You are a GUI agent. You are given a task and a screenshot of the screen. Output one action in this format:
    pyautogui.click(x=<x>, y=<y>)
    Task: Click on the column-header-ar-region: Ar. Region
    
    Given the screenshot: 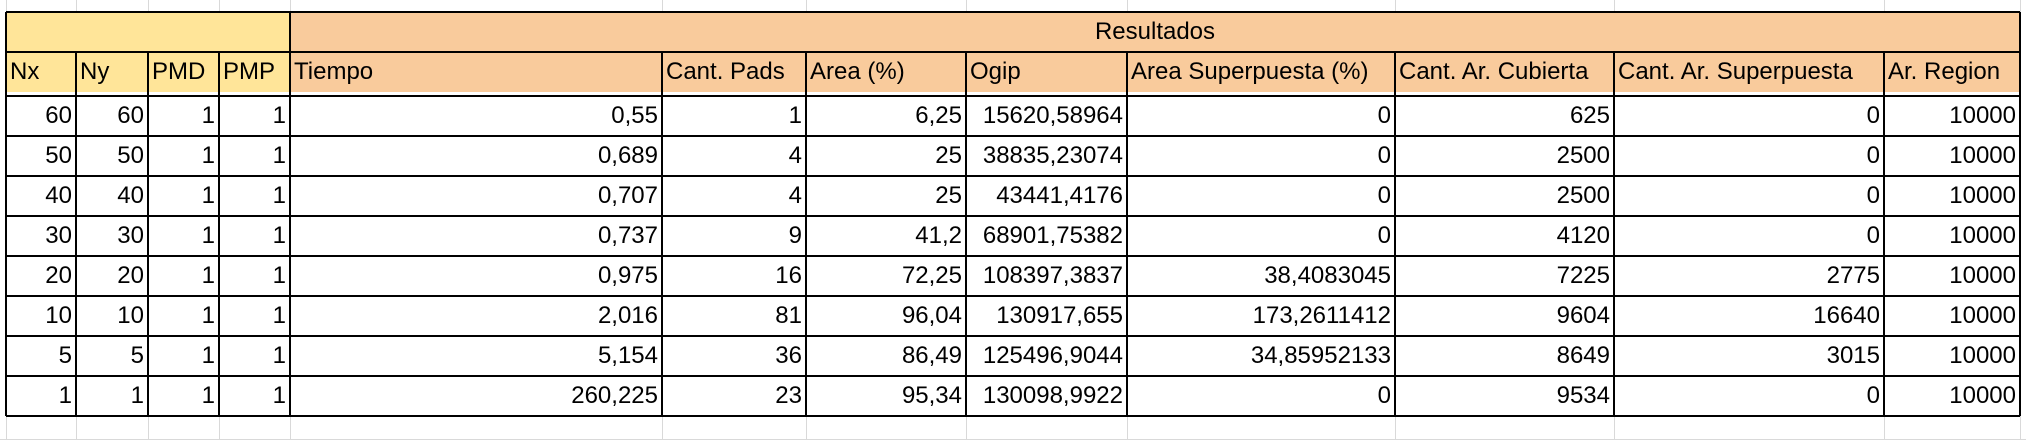 What is the action you would take?
    pyautogui.click(x=1952, y=72)
    